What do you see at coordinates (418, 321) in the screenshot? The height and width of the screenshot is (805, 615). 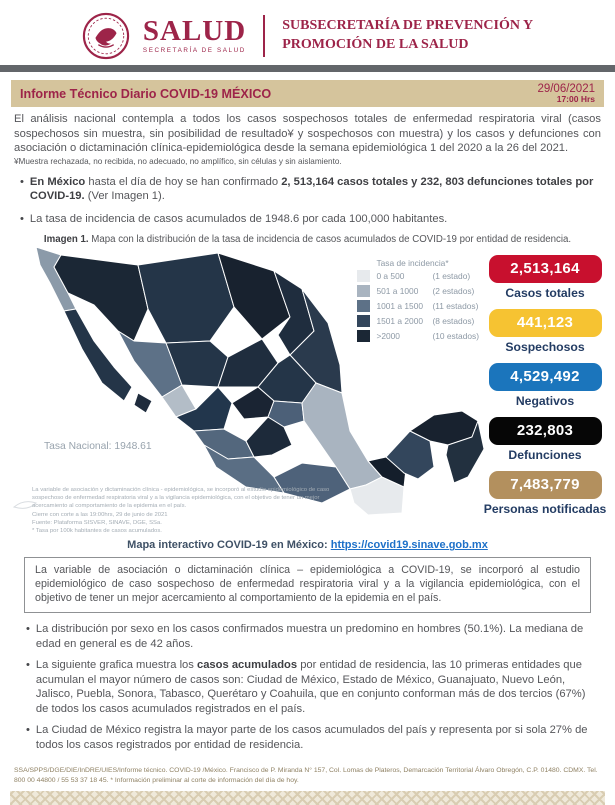 I see `legend-item: 1501 a 2000 (8 estados)` at bounding box center [418, 321].